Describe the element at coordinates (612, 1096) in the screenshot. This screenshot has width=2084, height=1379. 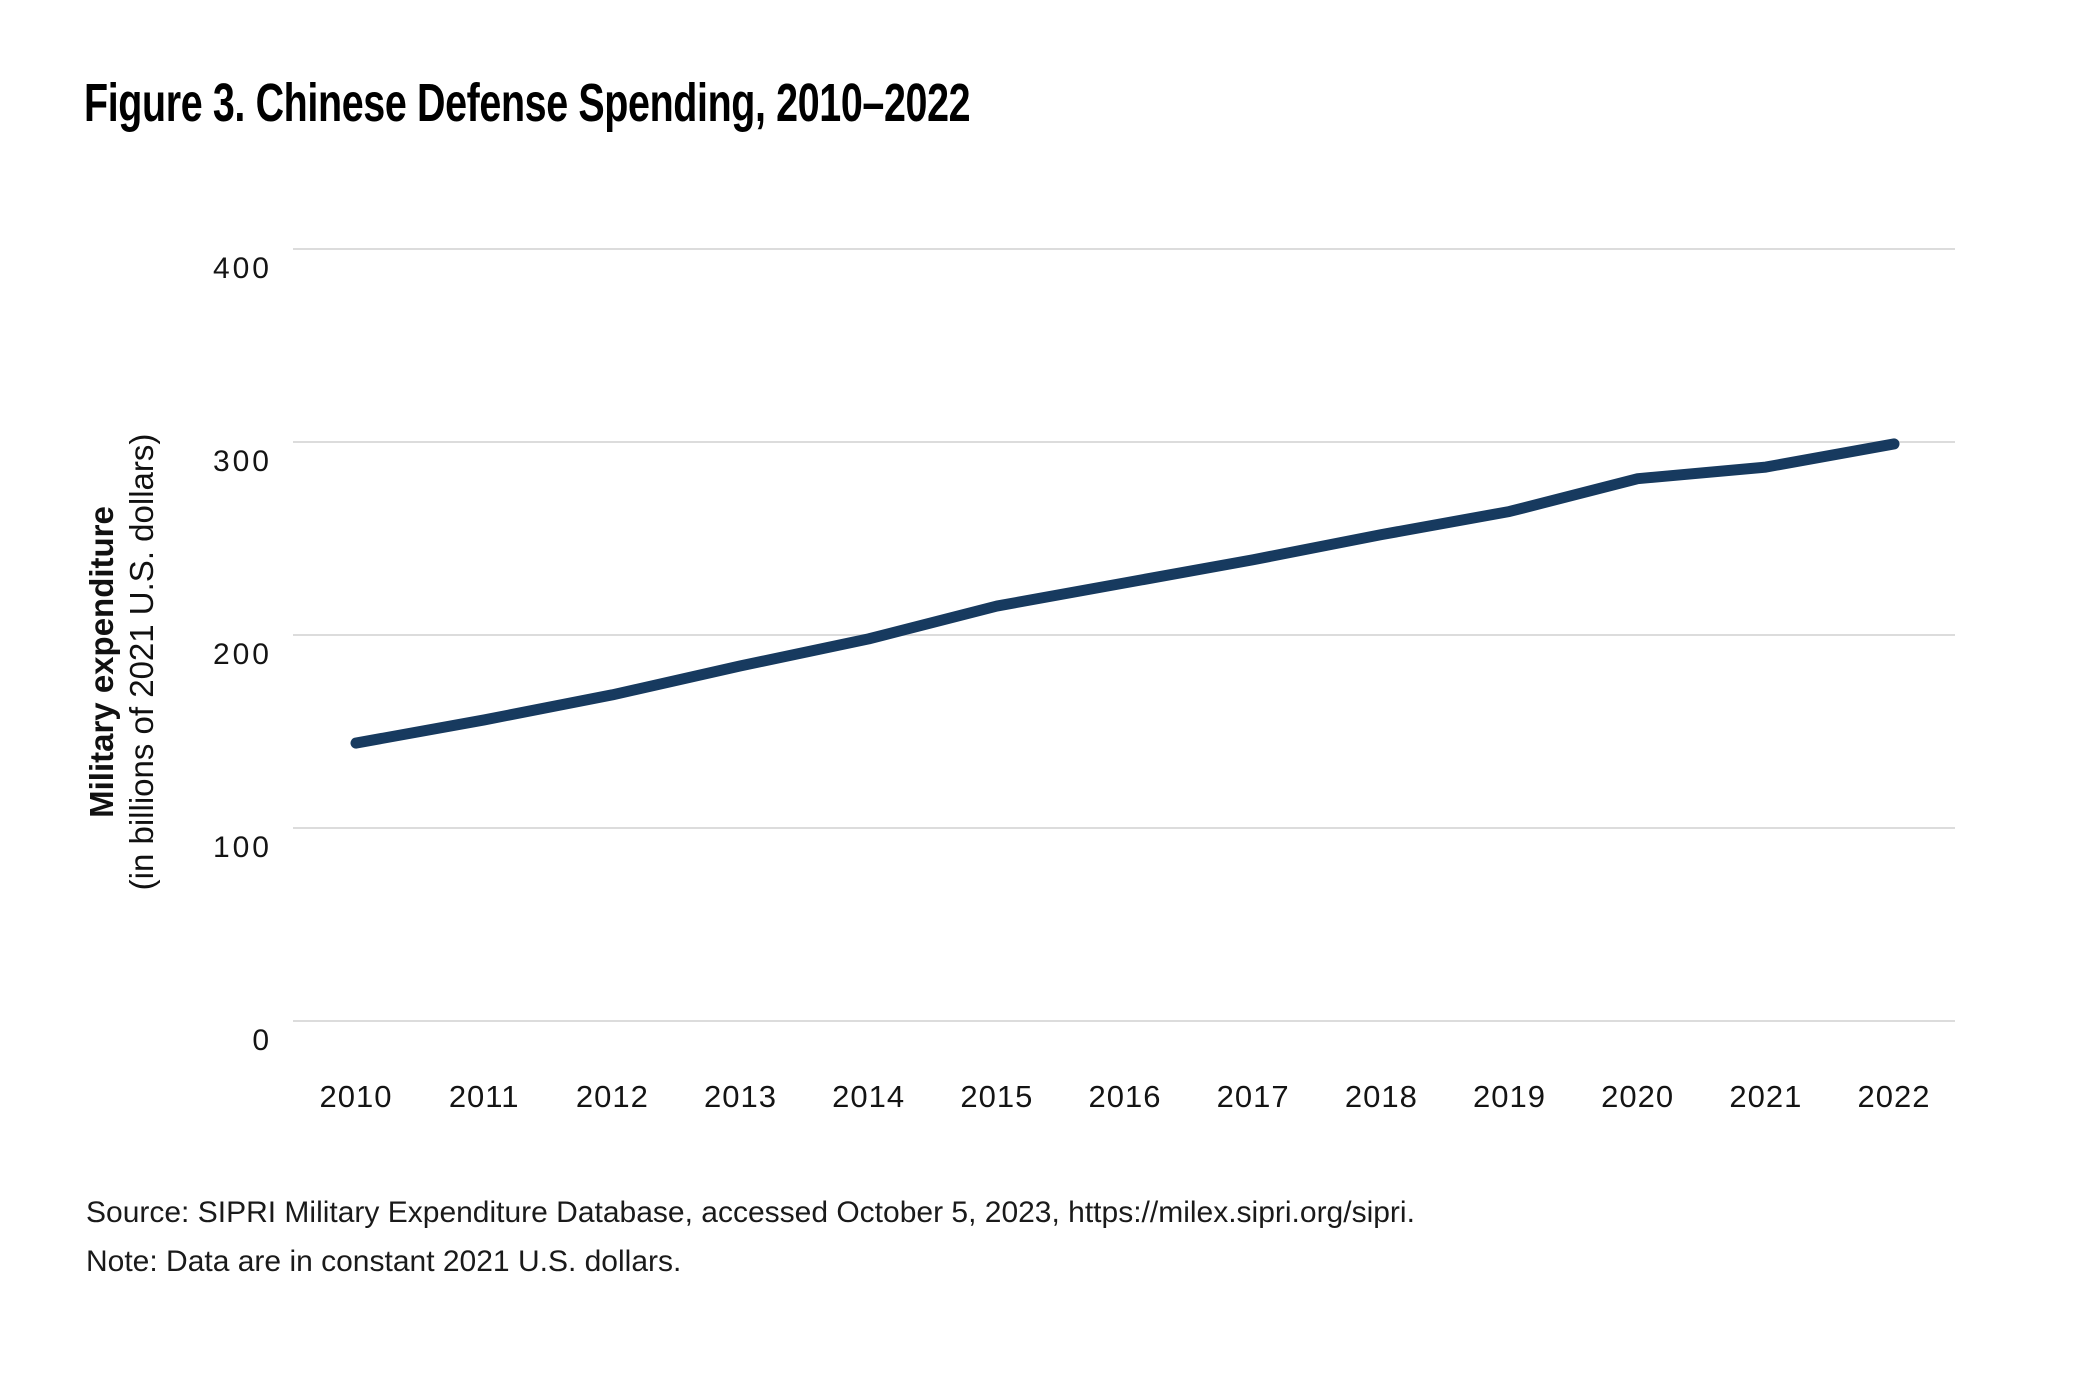
I see `x-tick-label-2012: 2012` at that location.